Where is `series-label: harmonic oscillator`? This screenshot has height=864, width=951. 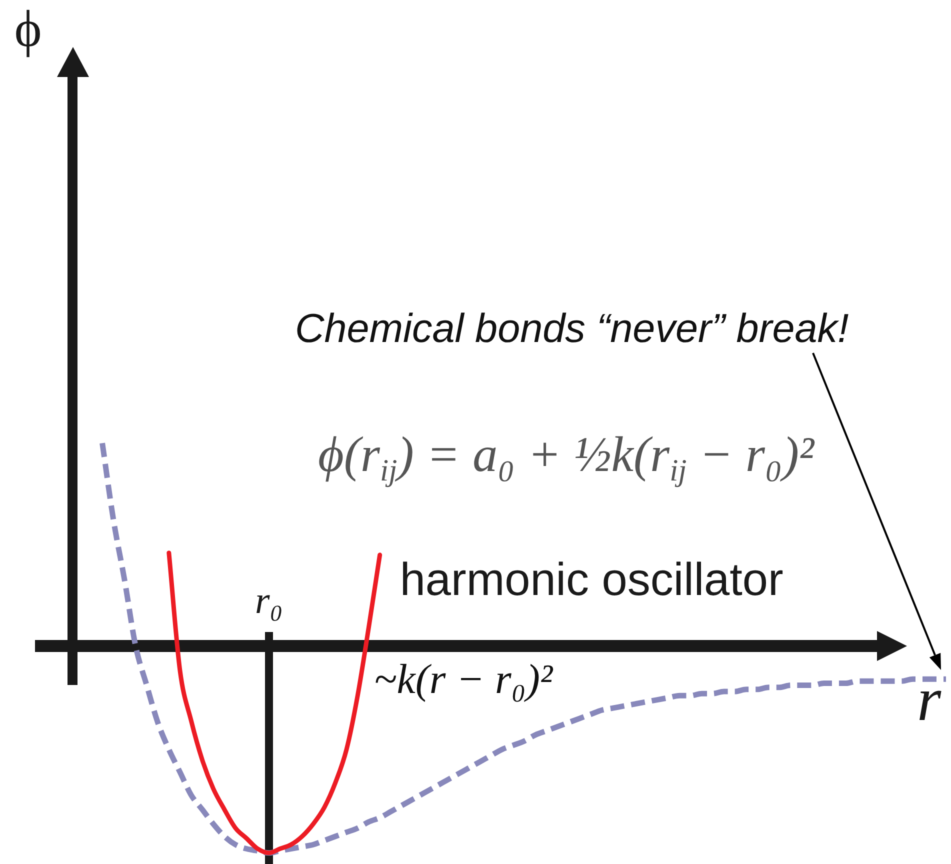 series-label: harmonic oscillator is located at coordinates (592, 578).